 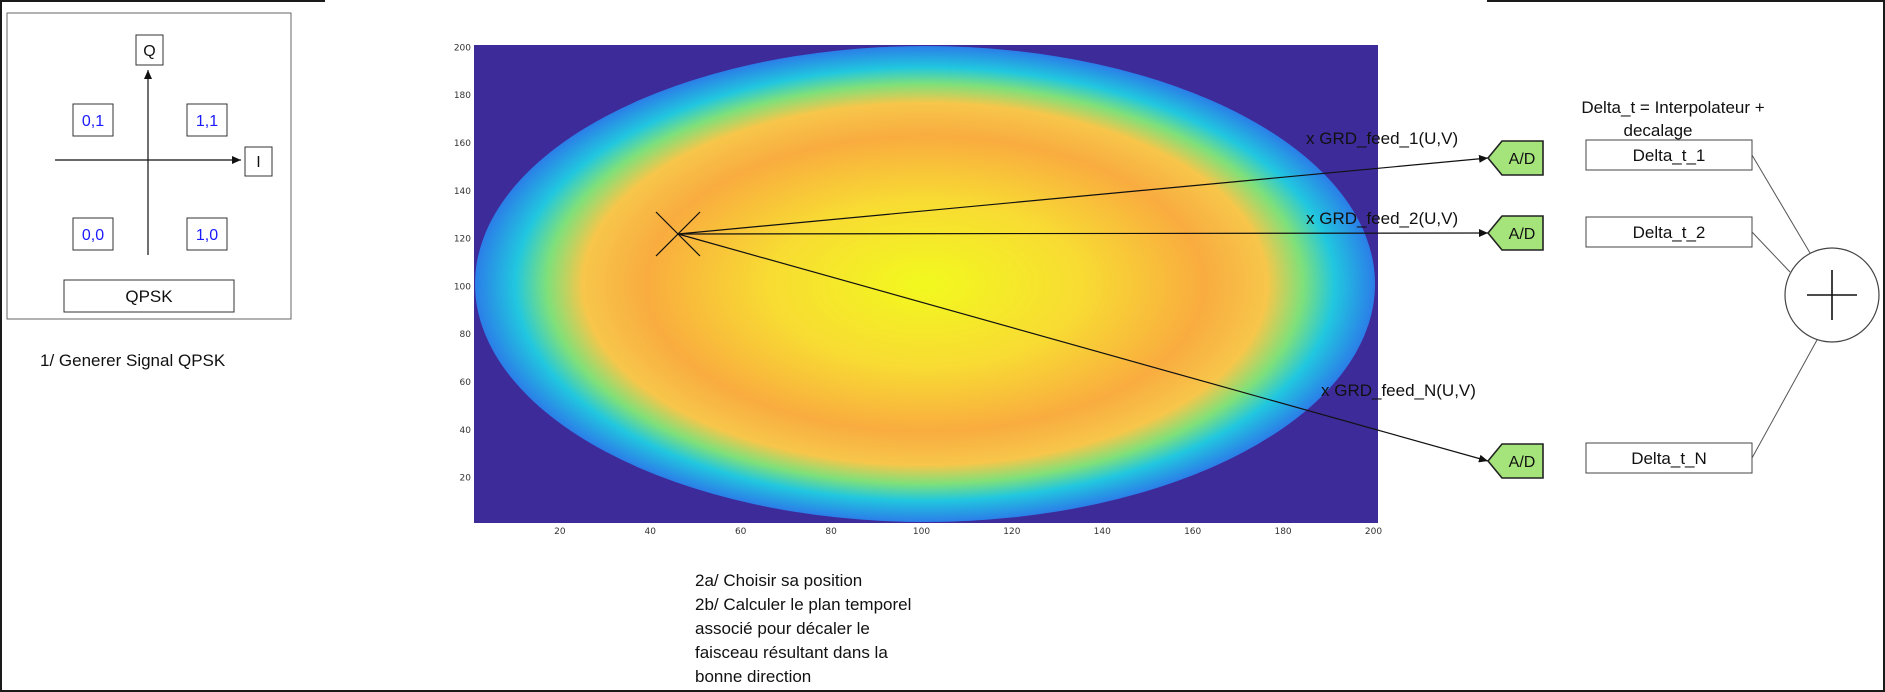 I want to click on qpsk-title-box, so click(x=149, y=296).